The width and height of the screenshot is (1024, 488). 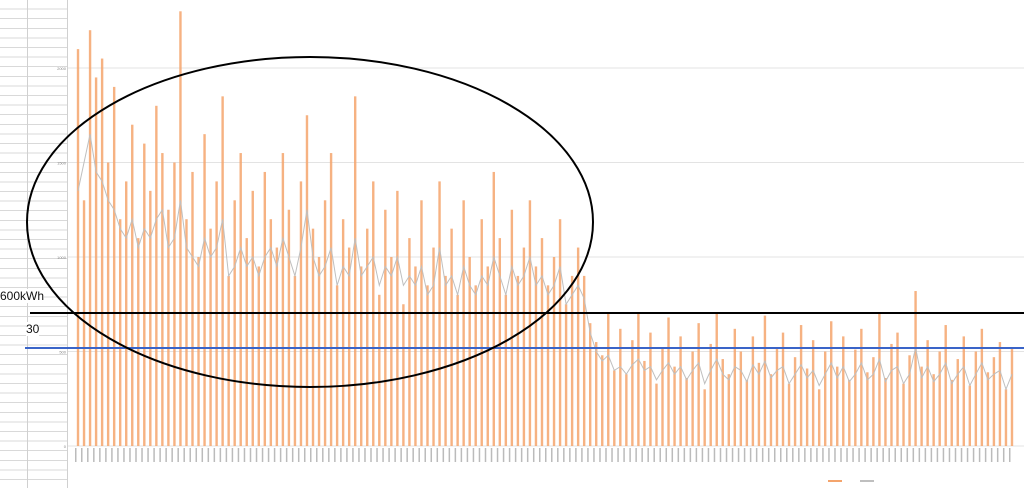 I want to click on y-tick-label: 1500, so click(x=62, y=163).